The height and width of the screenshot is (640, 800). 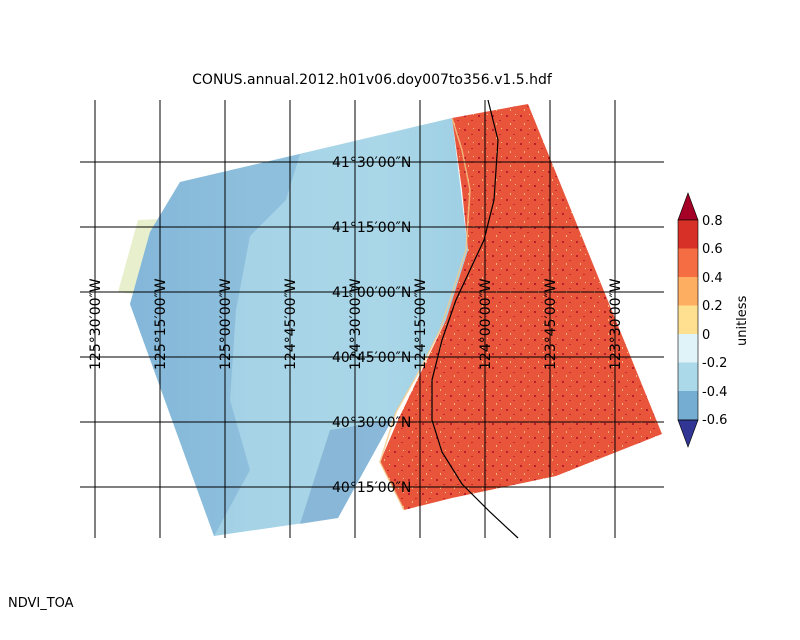 I want to click on colorbar-tick: 0.8, so click(x=712, y=221).